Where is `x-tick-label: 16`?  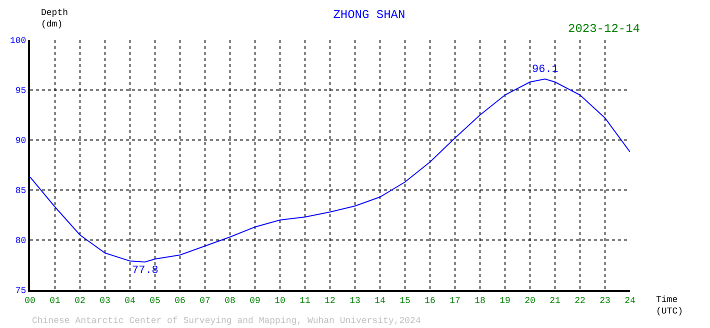 x-tick-label: 16 is located at coordinates (430, 301).